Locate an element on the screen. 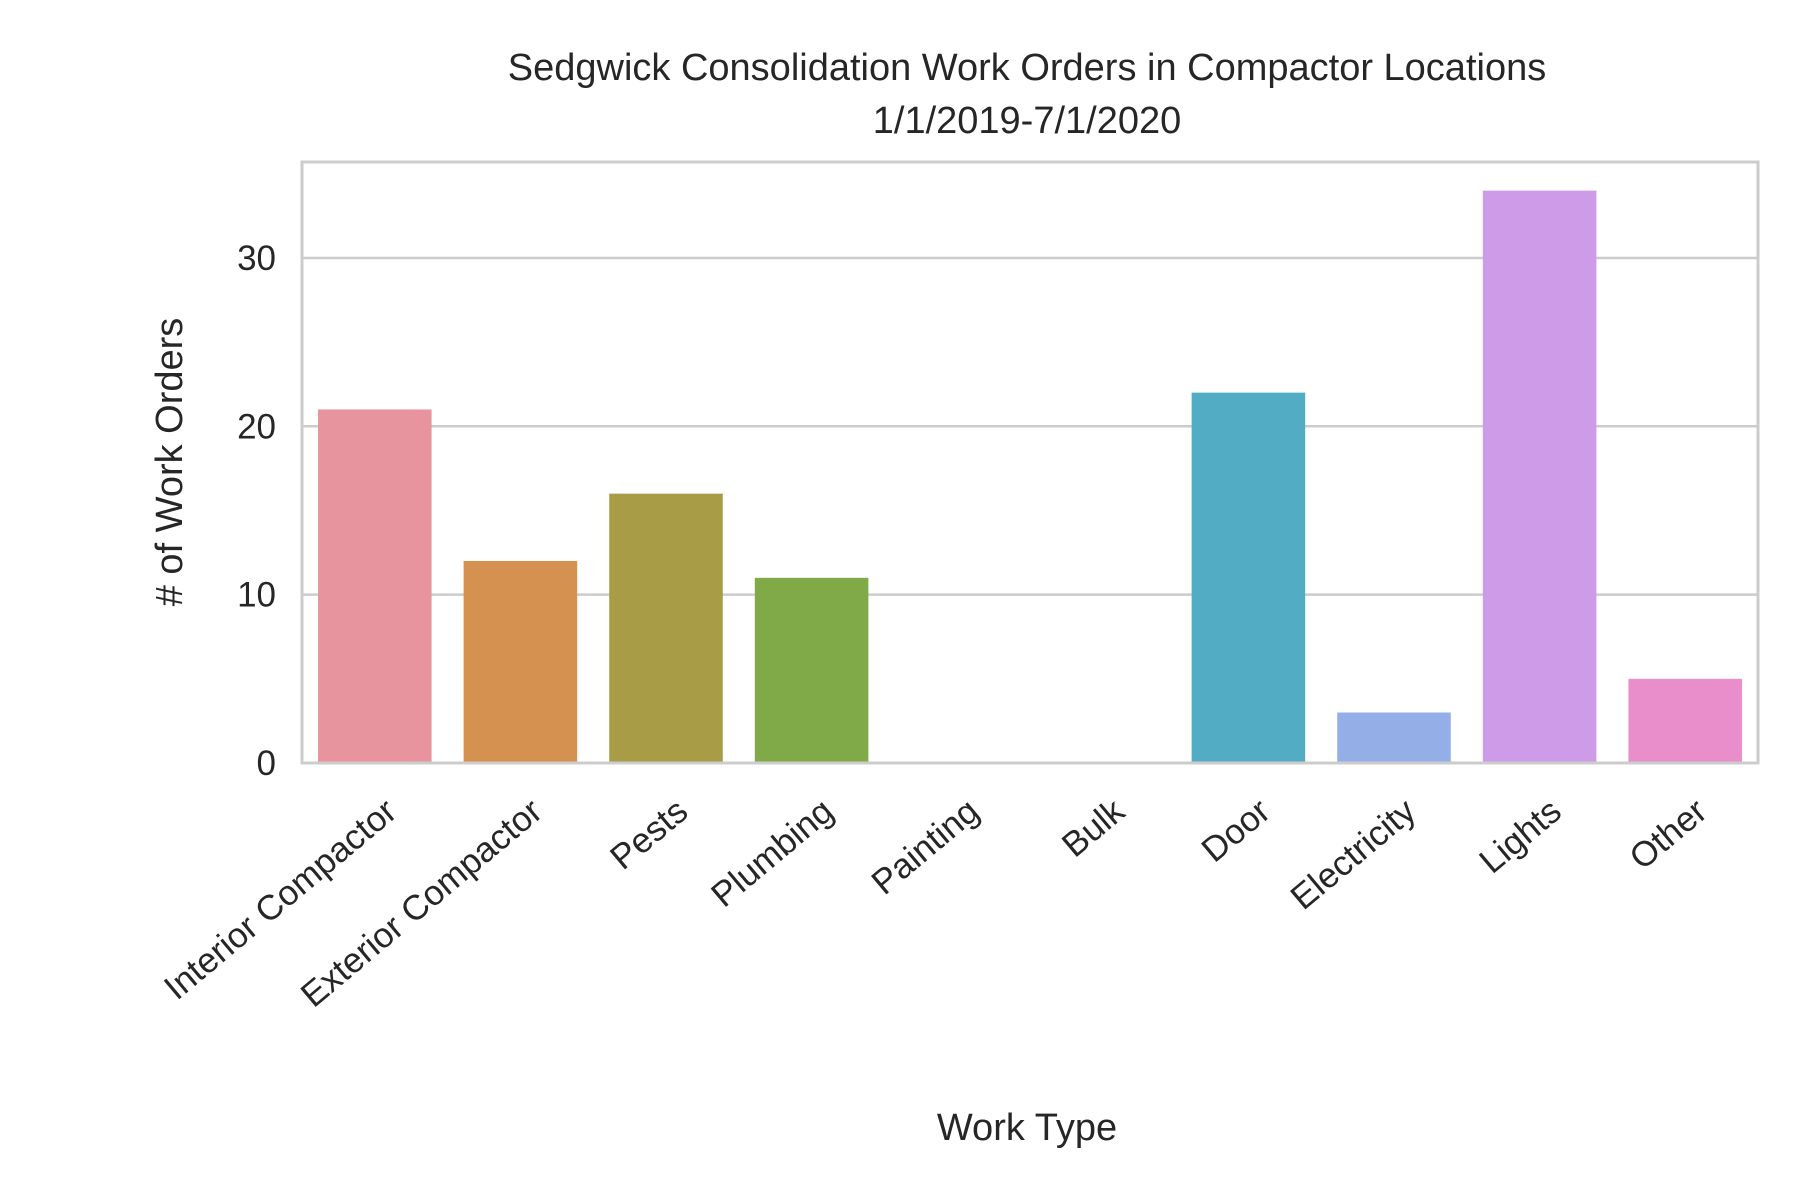  y-tick-label: 30 is located at coordinates (256, 258).